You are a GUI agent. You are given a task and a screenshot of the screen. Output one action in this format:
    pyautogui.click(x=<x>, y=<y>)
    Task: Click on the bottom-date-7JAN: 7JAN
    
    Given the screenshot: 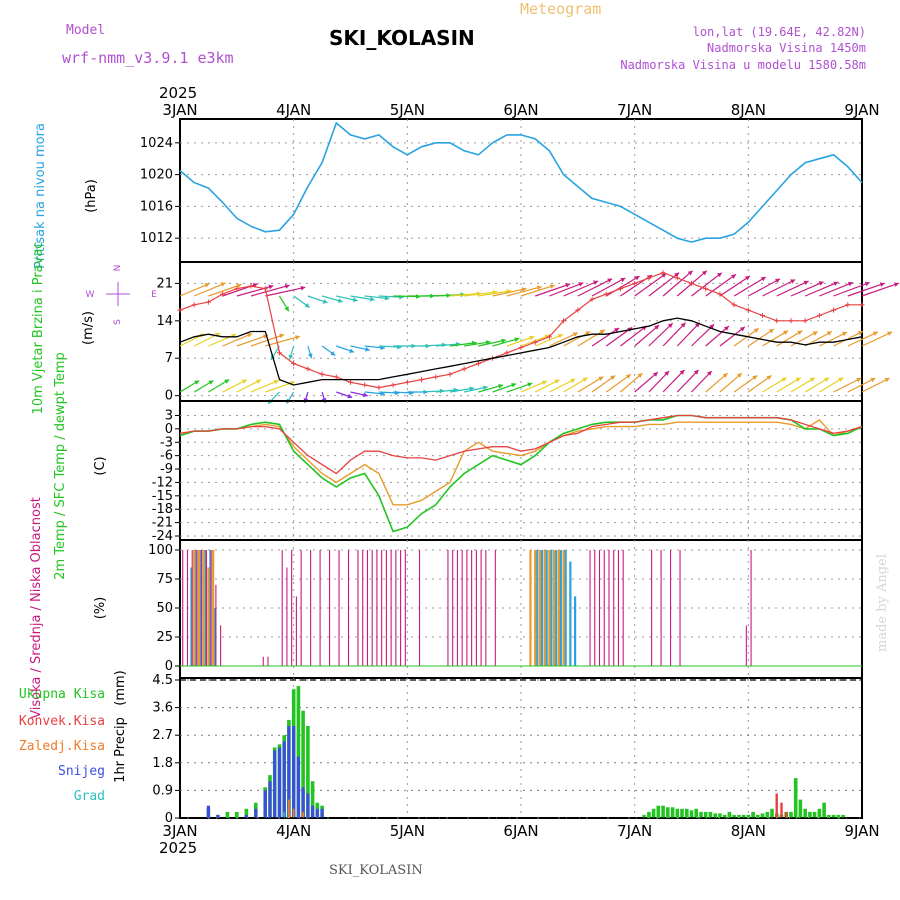 What is the action you would take?
    pyautogui.click(x=634, y=831)
    